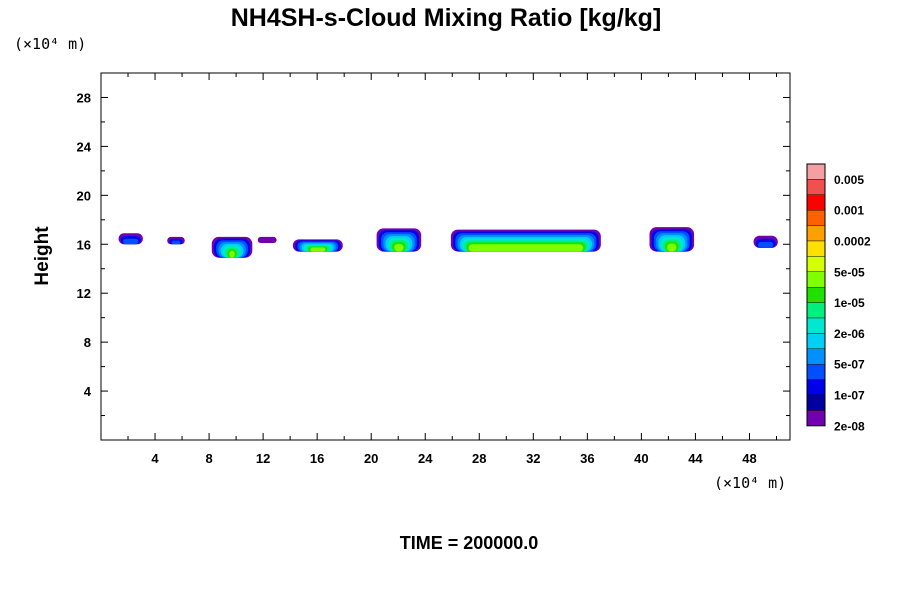  What do you see at coordinates (84, 97) in the screenshot?
I see `y-tick-label: 28` at bounding box center [84, 97].